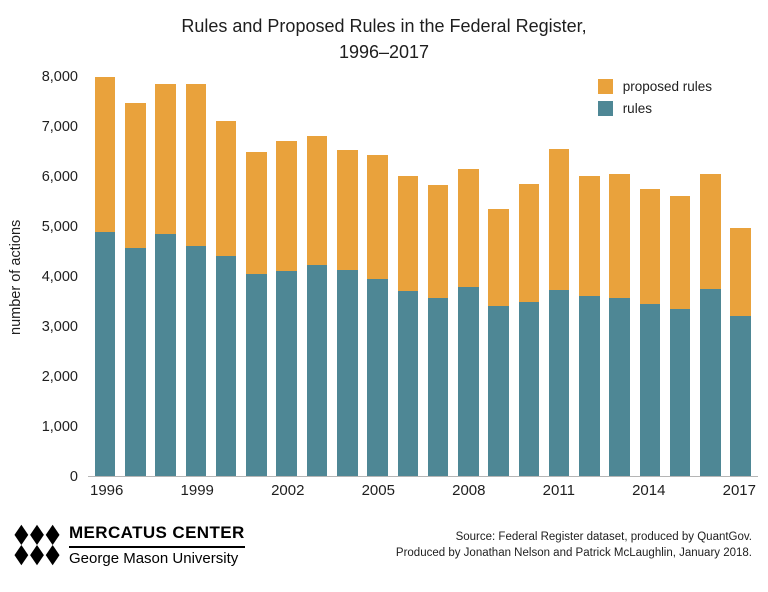 This screenshot has height=592, width=768. What do you see at coordinates (59, 227) in the screenshot?
I see `y-tick-label: 5,000` at bounding box center [59, 227].